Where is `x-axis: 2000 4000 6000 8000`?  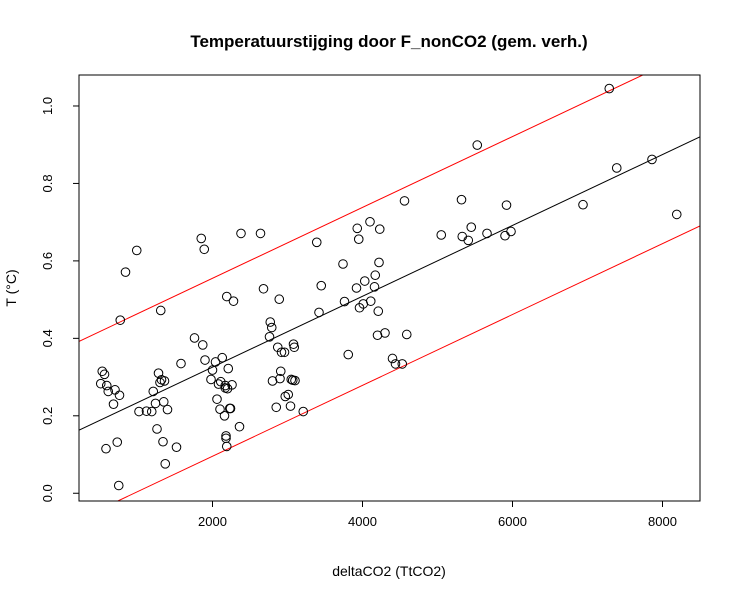 x-axis: 2000 4000 6000 8000 is located at coordinates (437, 515).